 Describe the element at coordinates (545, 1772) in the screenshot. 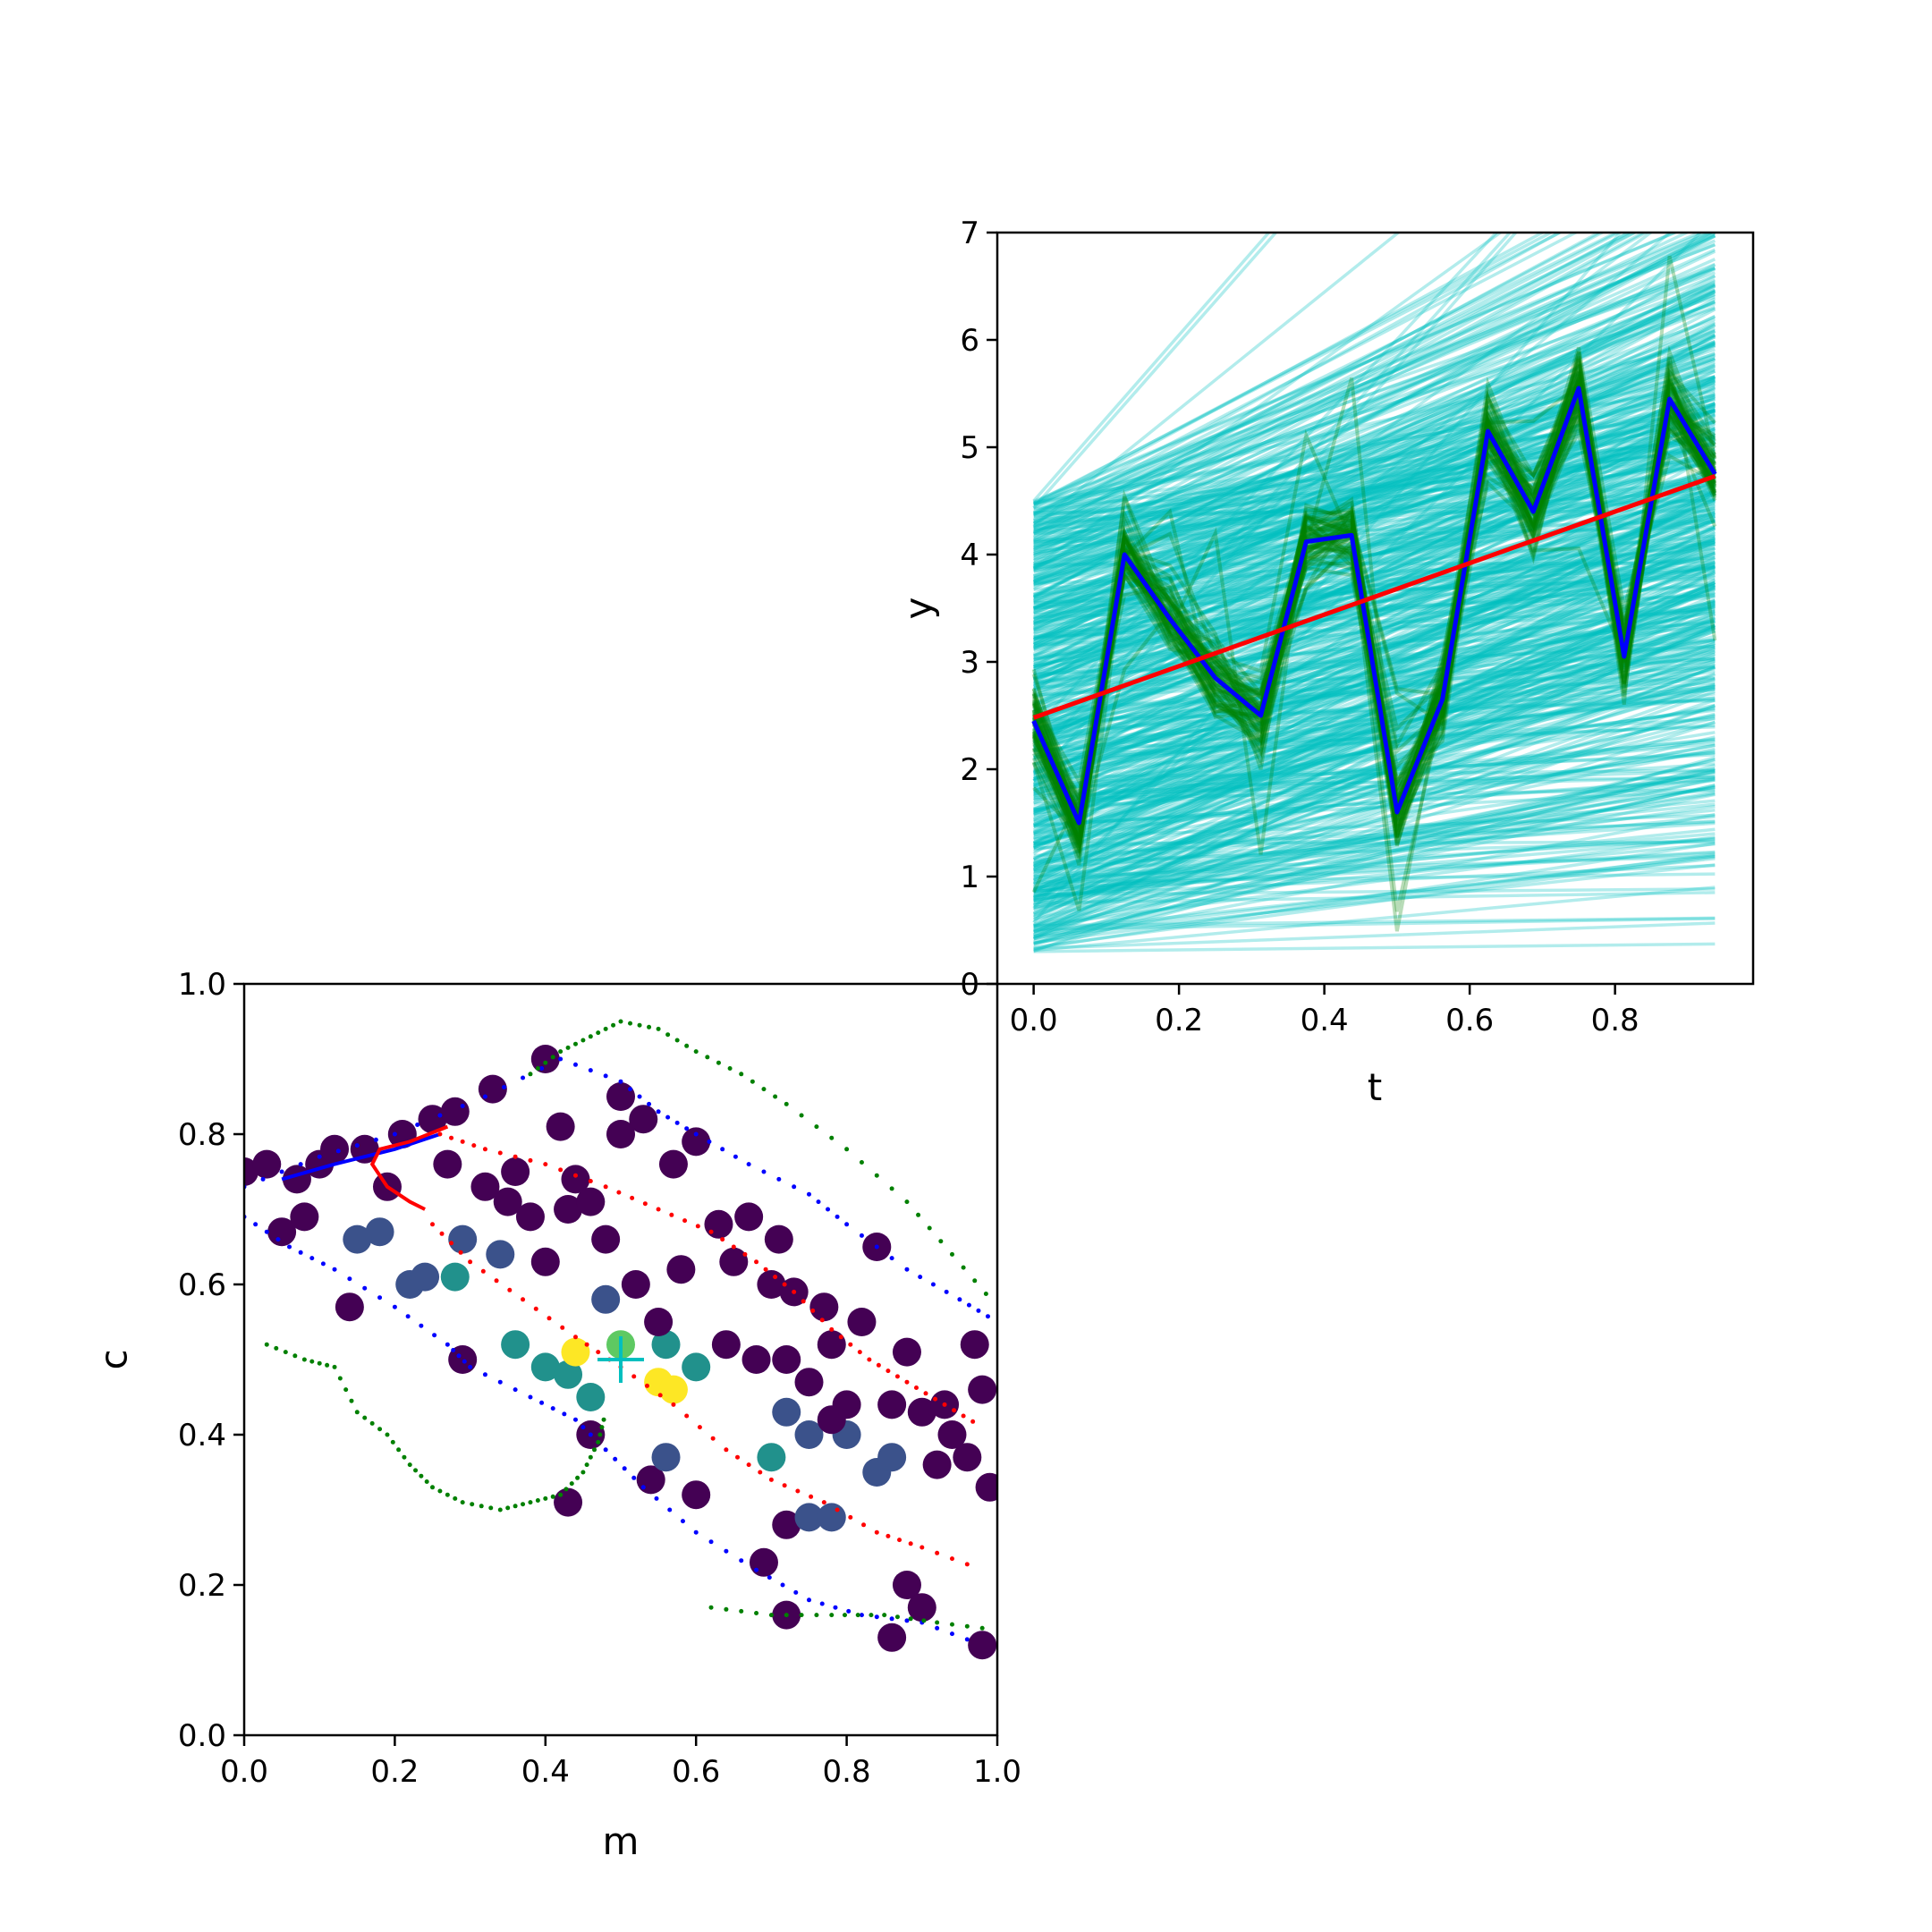

I see `x-tick-label: 0.4` at that location.